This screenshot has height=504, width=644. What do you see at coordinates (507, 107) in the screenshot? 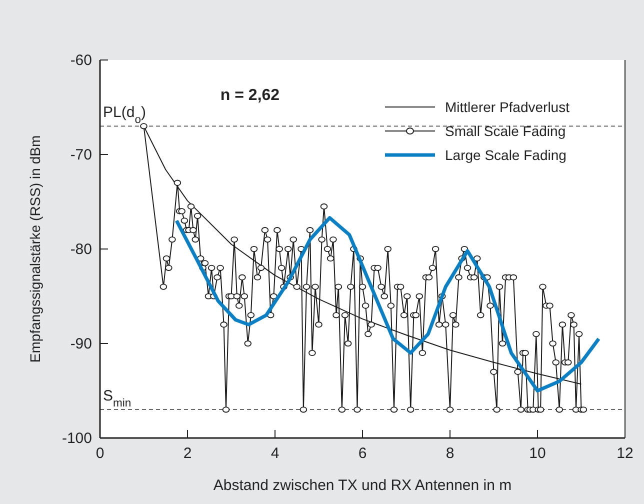
I see `legend-label: Mittlerer Pfadverlust` at bounding box center [507, 107].